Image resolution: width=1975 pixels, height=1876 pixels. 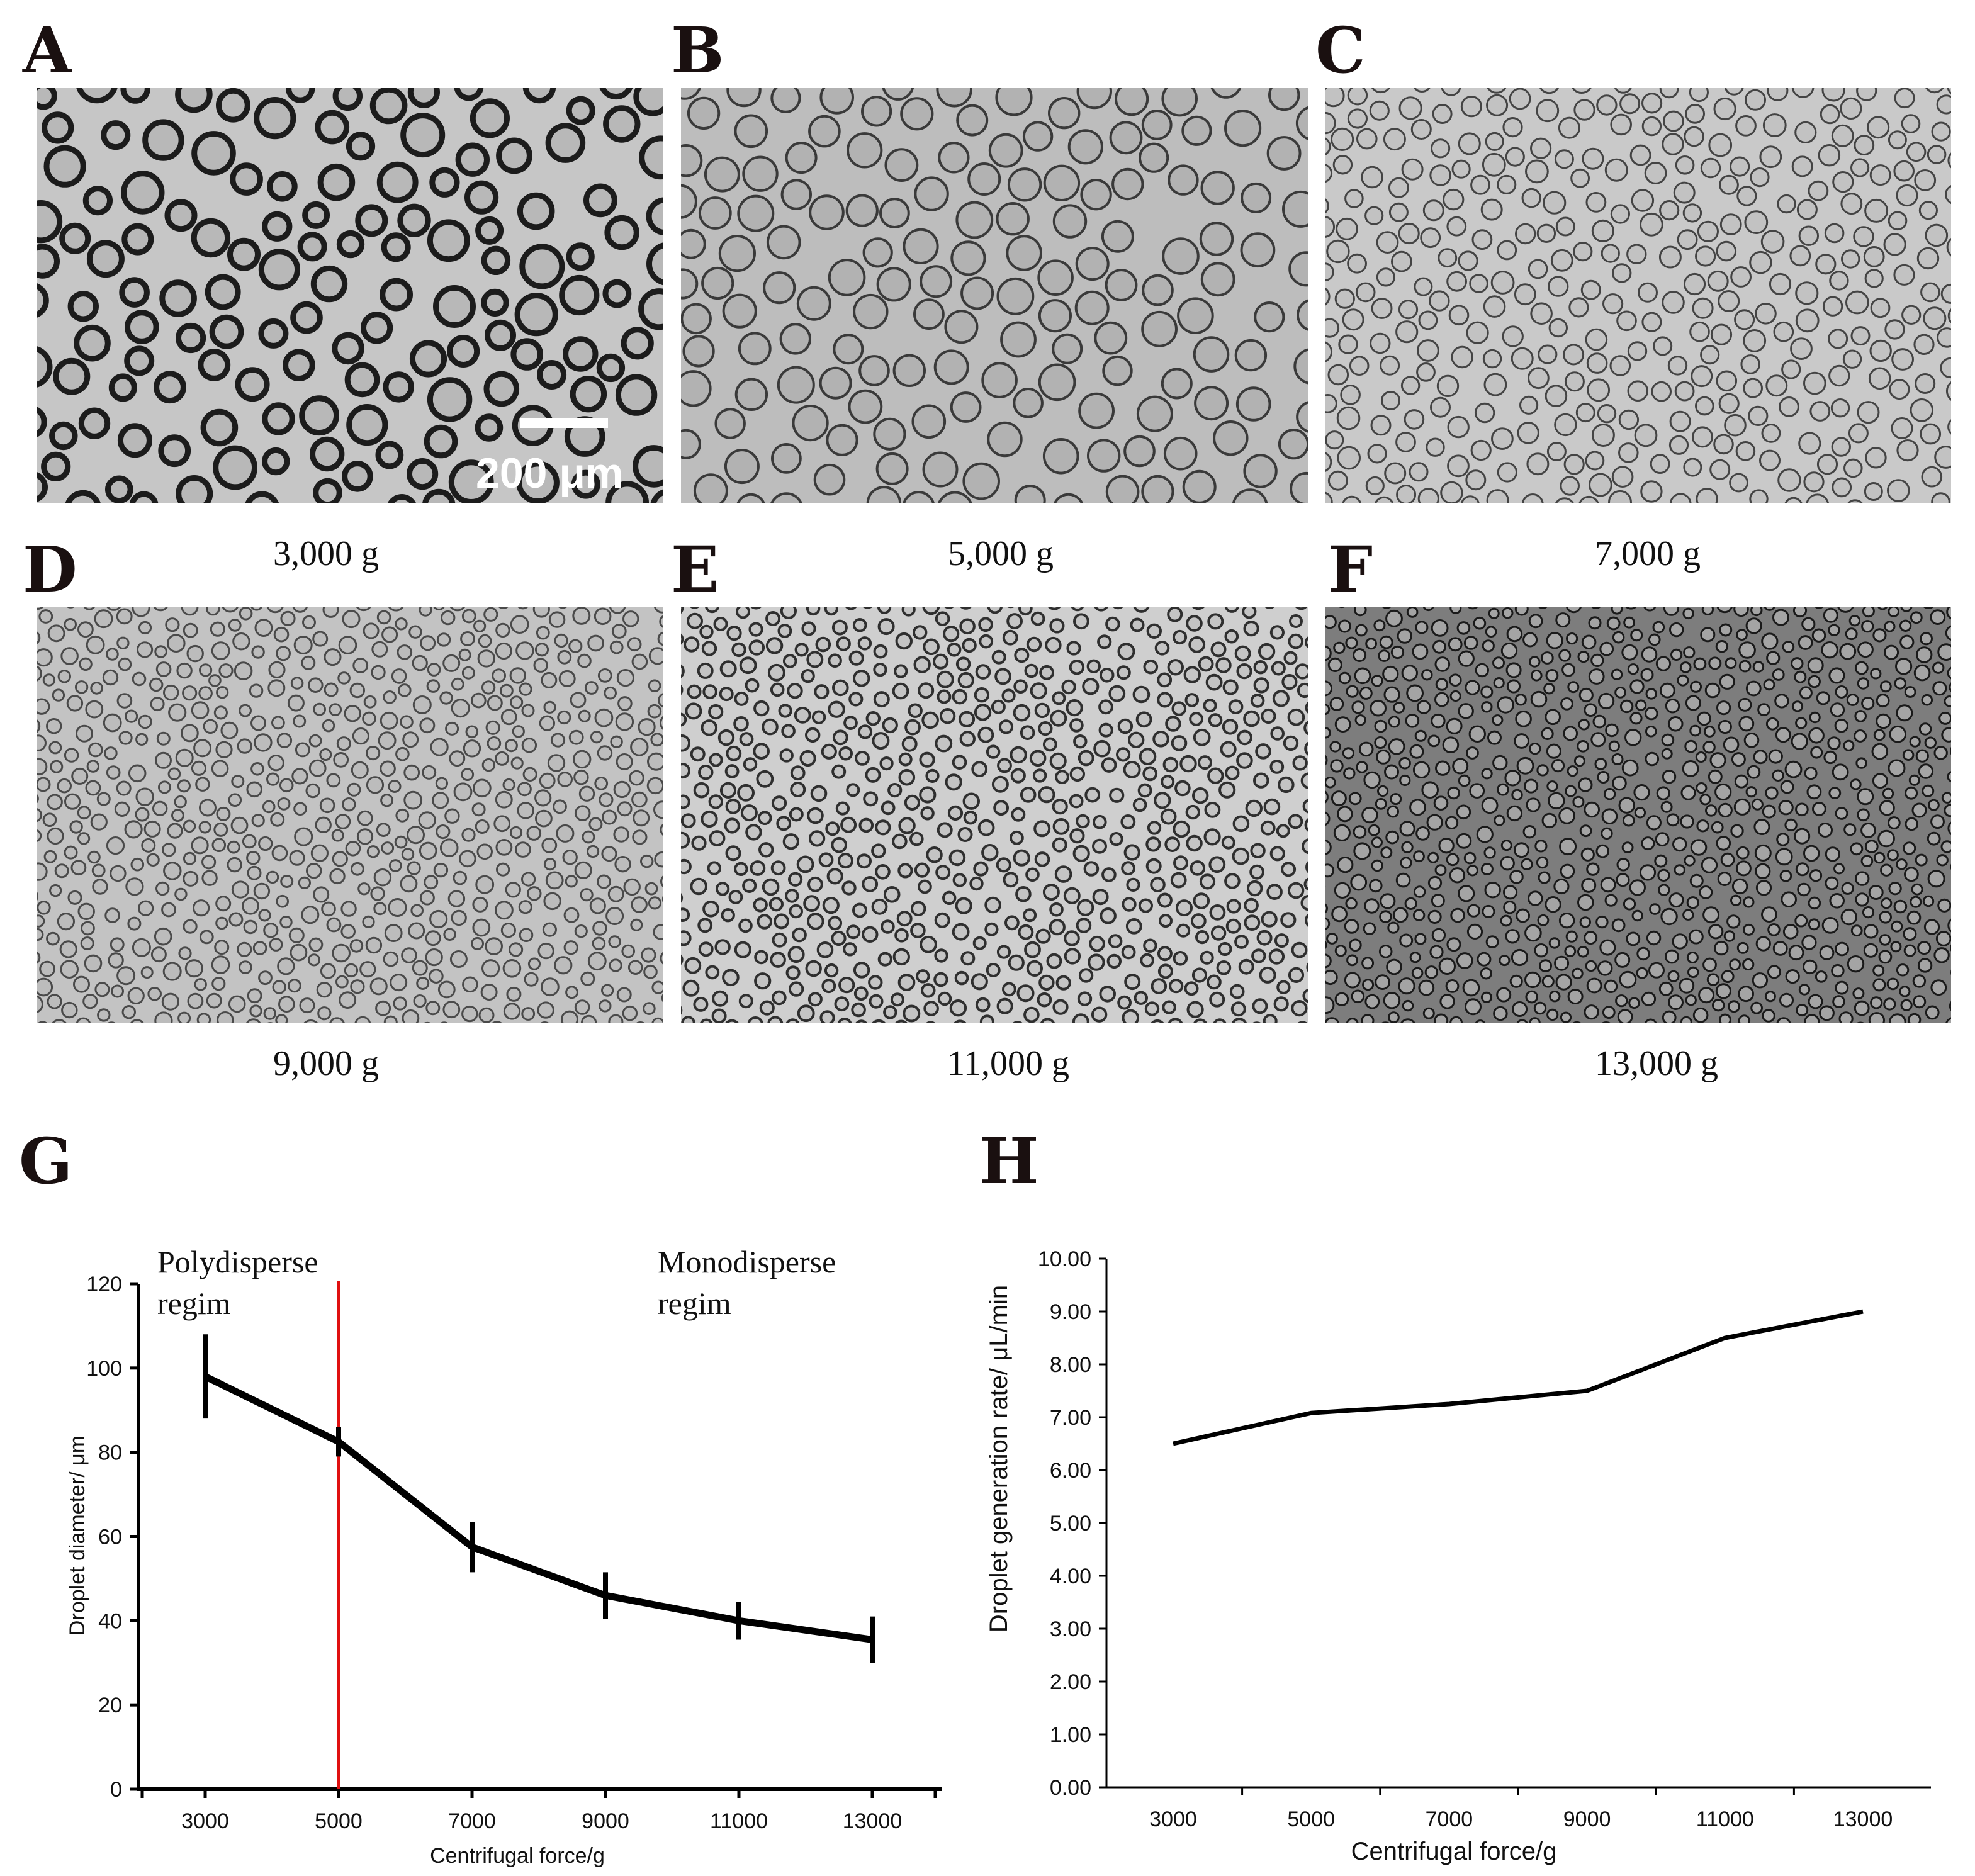 I want to click on chart-h-series, so click(x=1518, y=1377).